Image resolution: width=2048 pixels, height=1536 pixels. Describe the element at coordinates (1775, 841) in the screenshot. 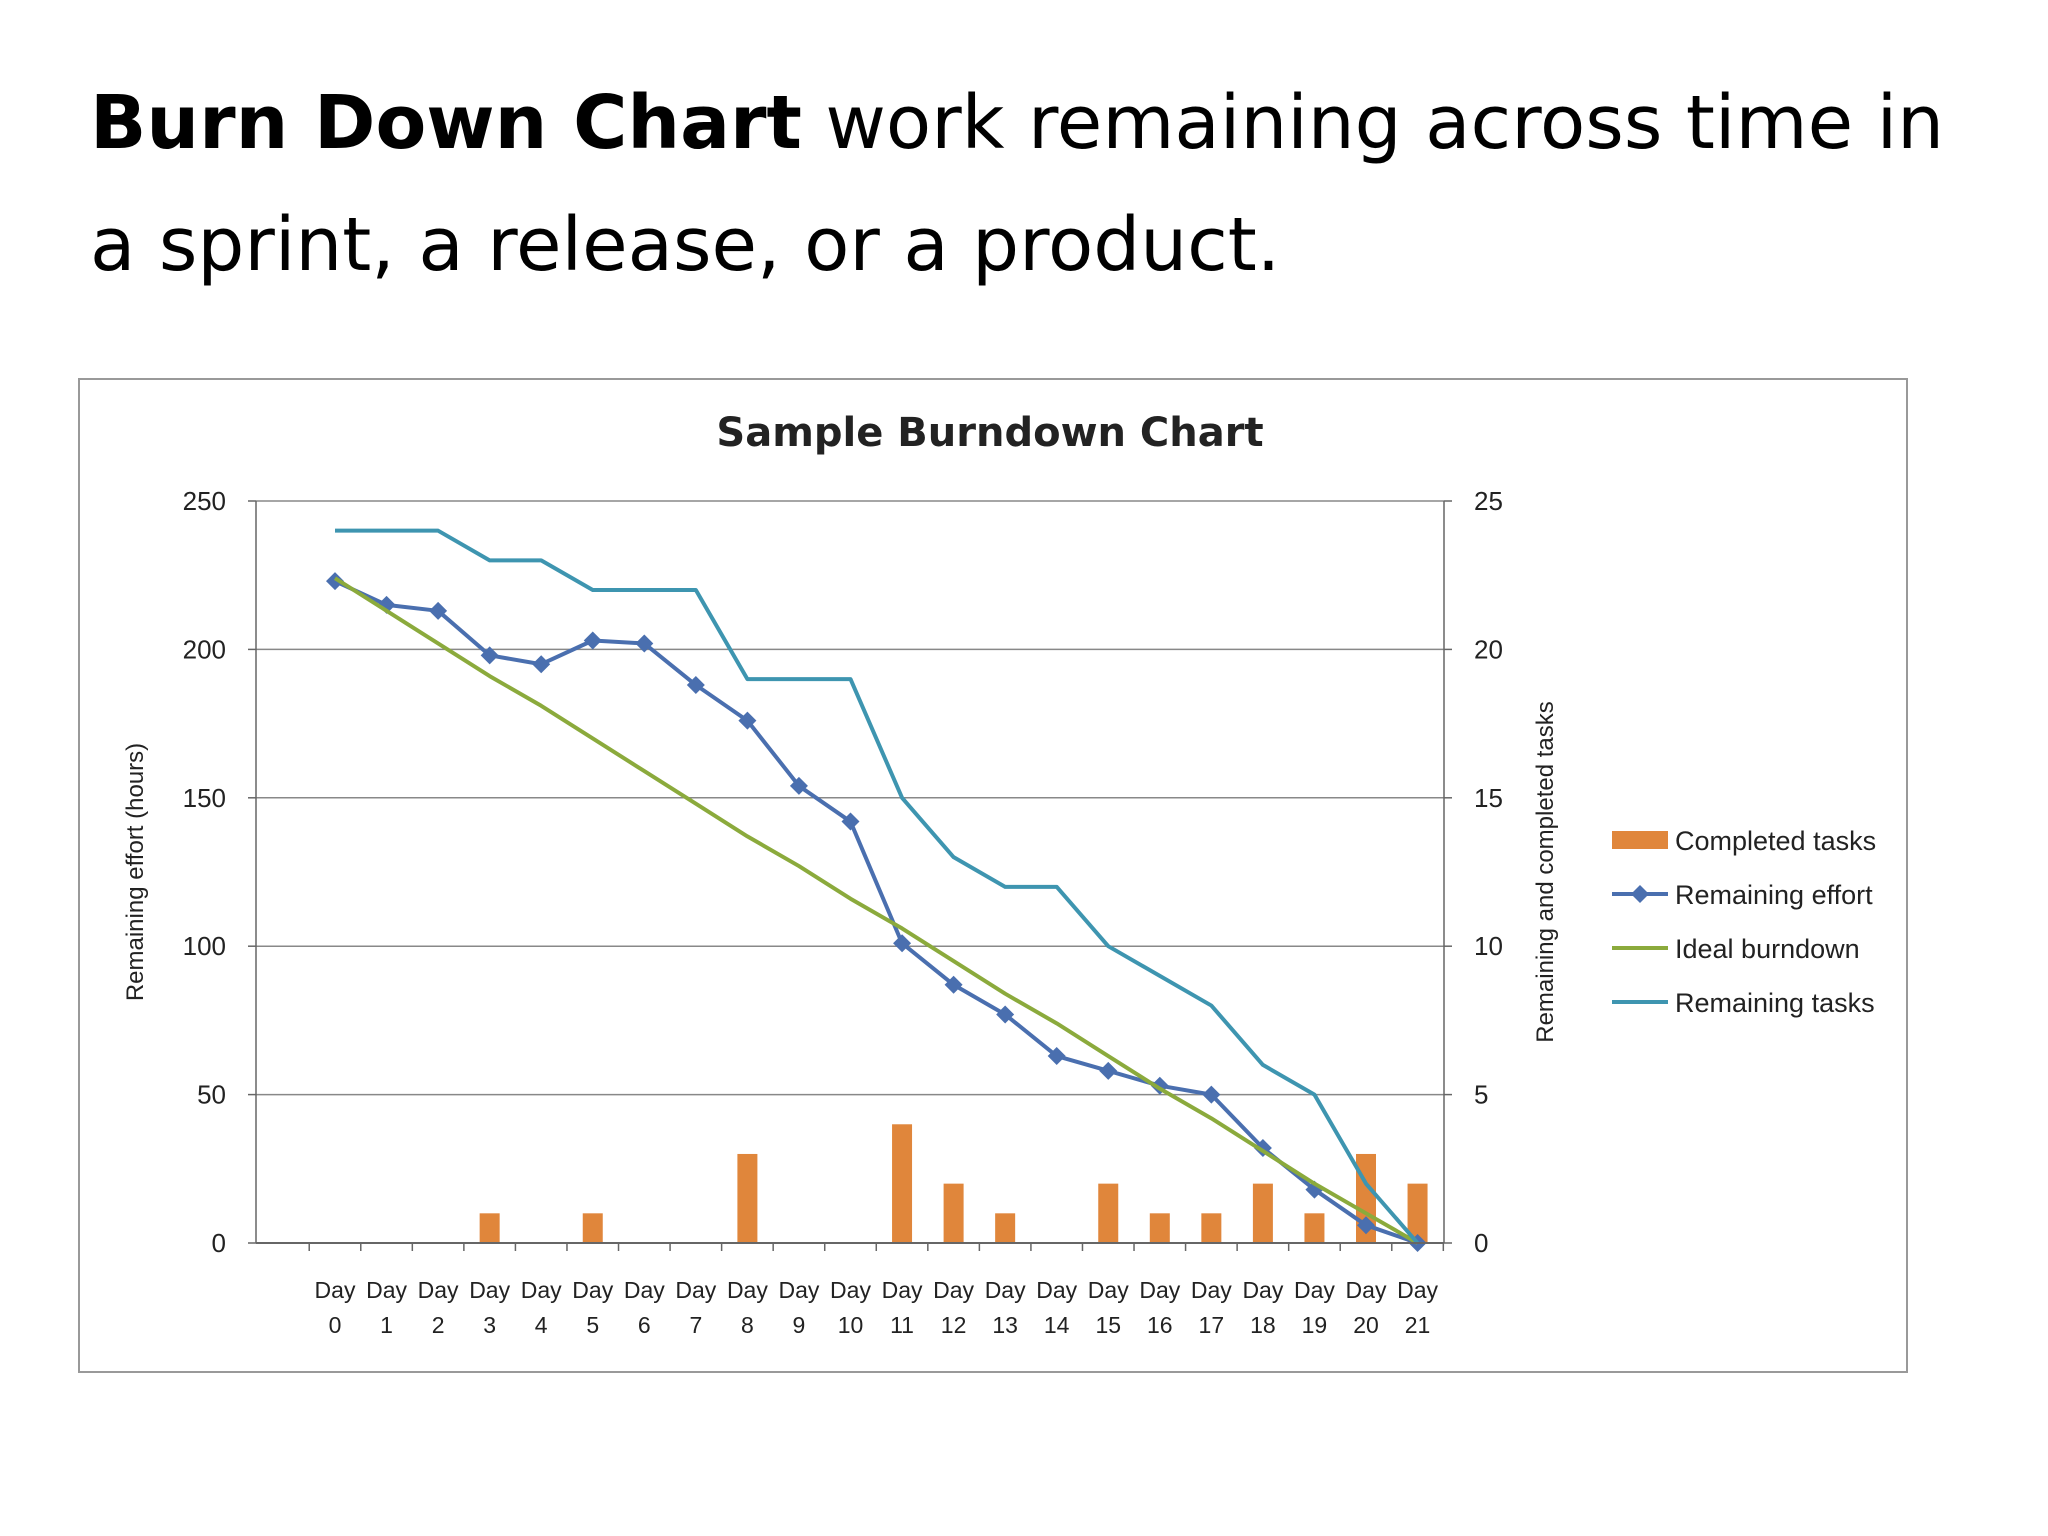

I see `legend-label-completed-tasks: Completed tasks` at that location.